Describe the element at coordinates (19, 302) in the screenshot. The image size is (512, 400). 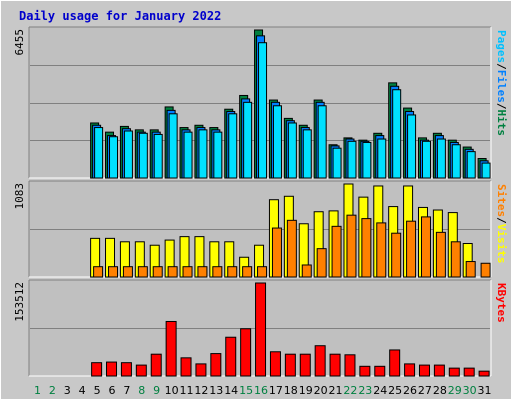
I see `y-max-label-kbytes: 153512` at that location.